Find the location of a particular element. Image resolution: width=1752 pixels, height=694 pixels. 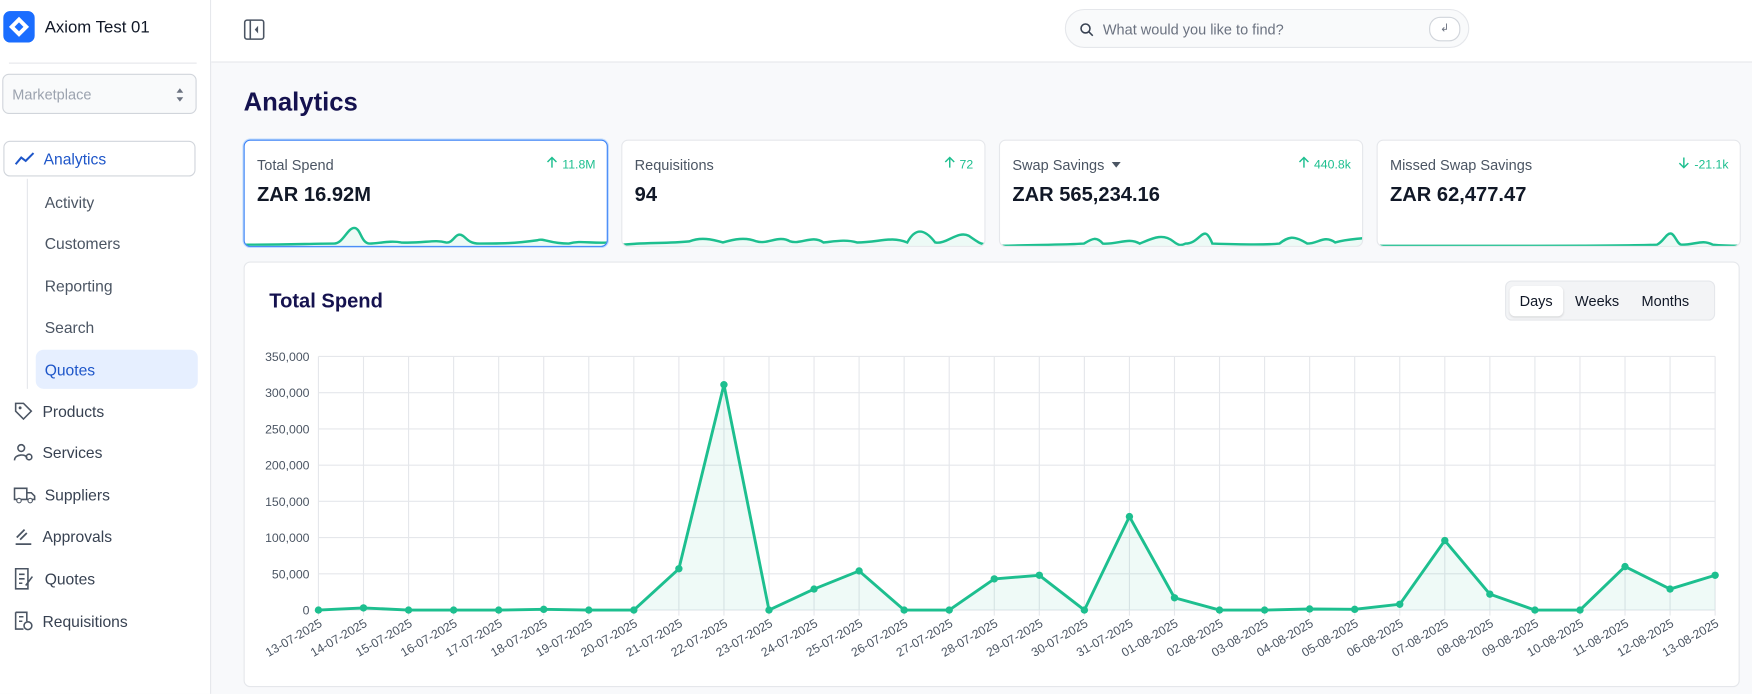

logo is located at coordinates (19, 27).